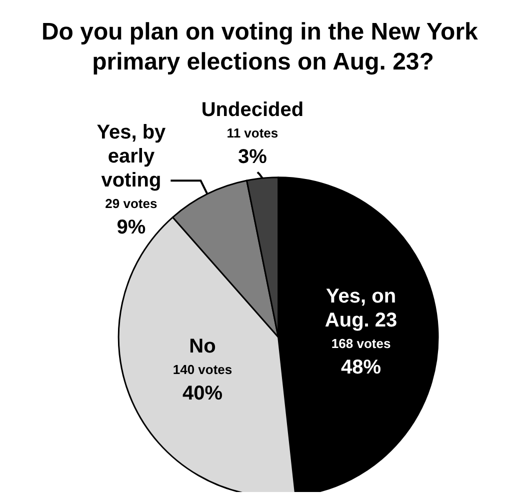 This screenshot has width=526, height=500. What do you see at coordinates (361, 309) in the screenshot?
I see `slice-label: Yes, on Aug. 23` at bounding box center [361, 309].